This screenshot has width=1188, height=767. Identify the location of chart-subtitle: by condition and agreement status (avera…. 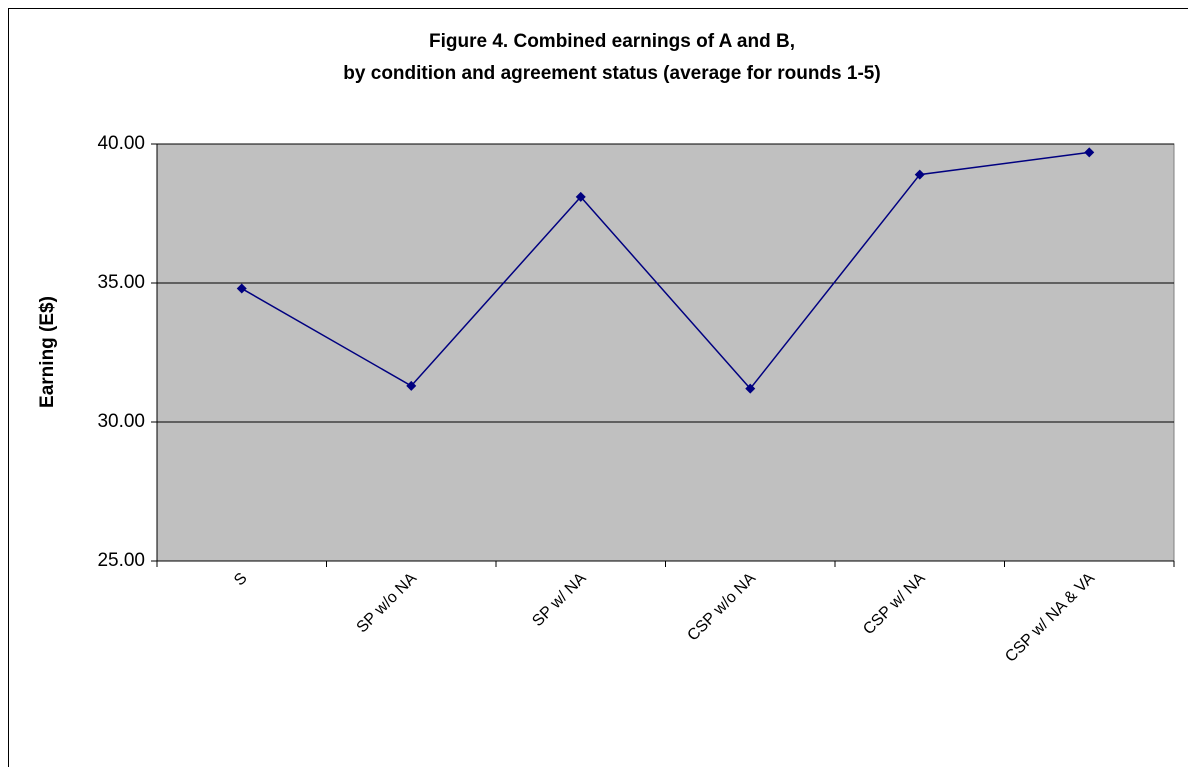
(611, 73).